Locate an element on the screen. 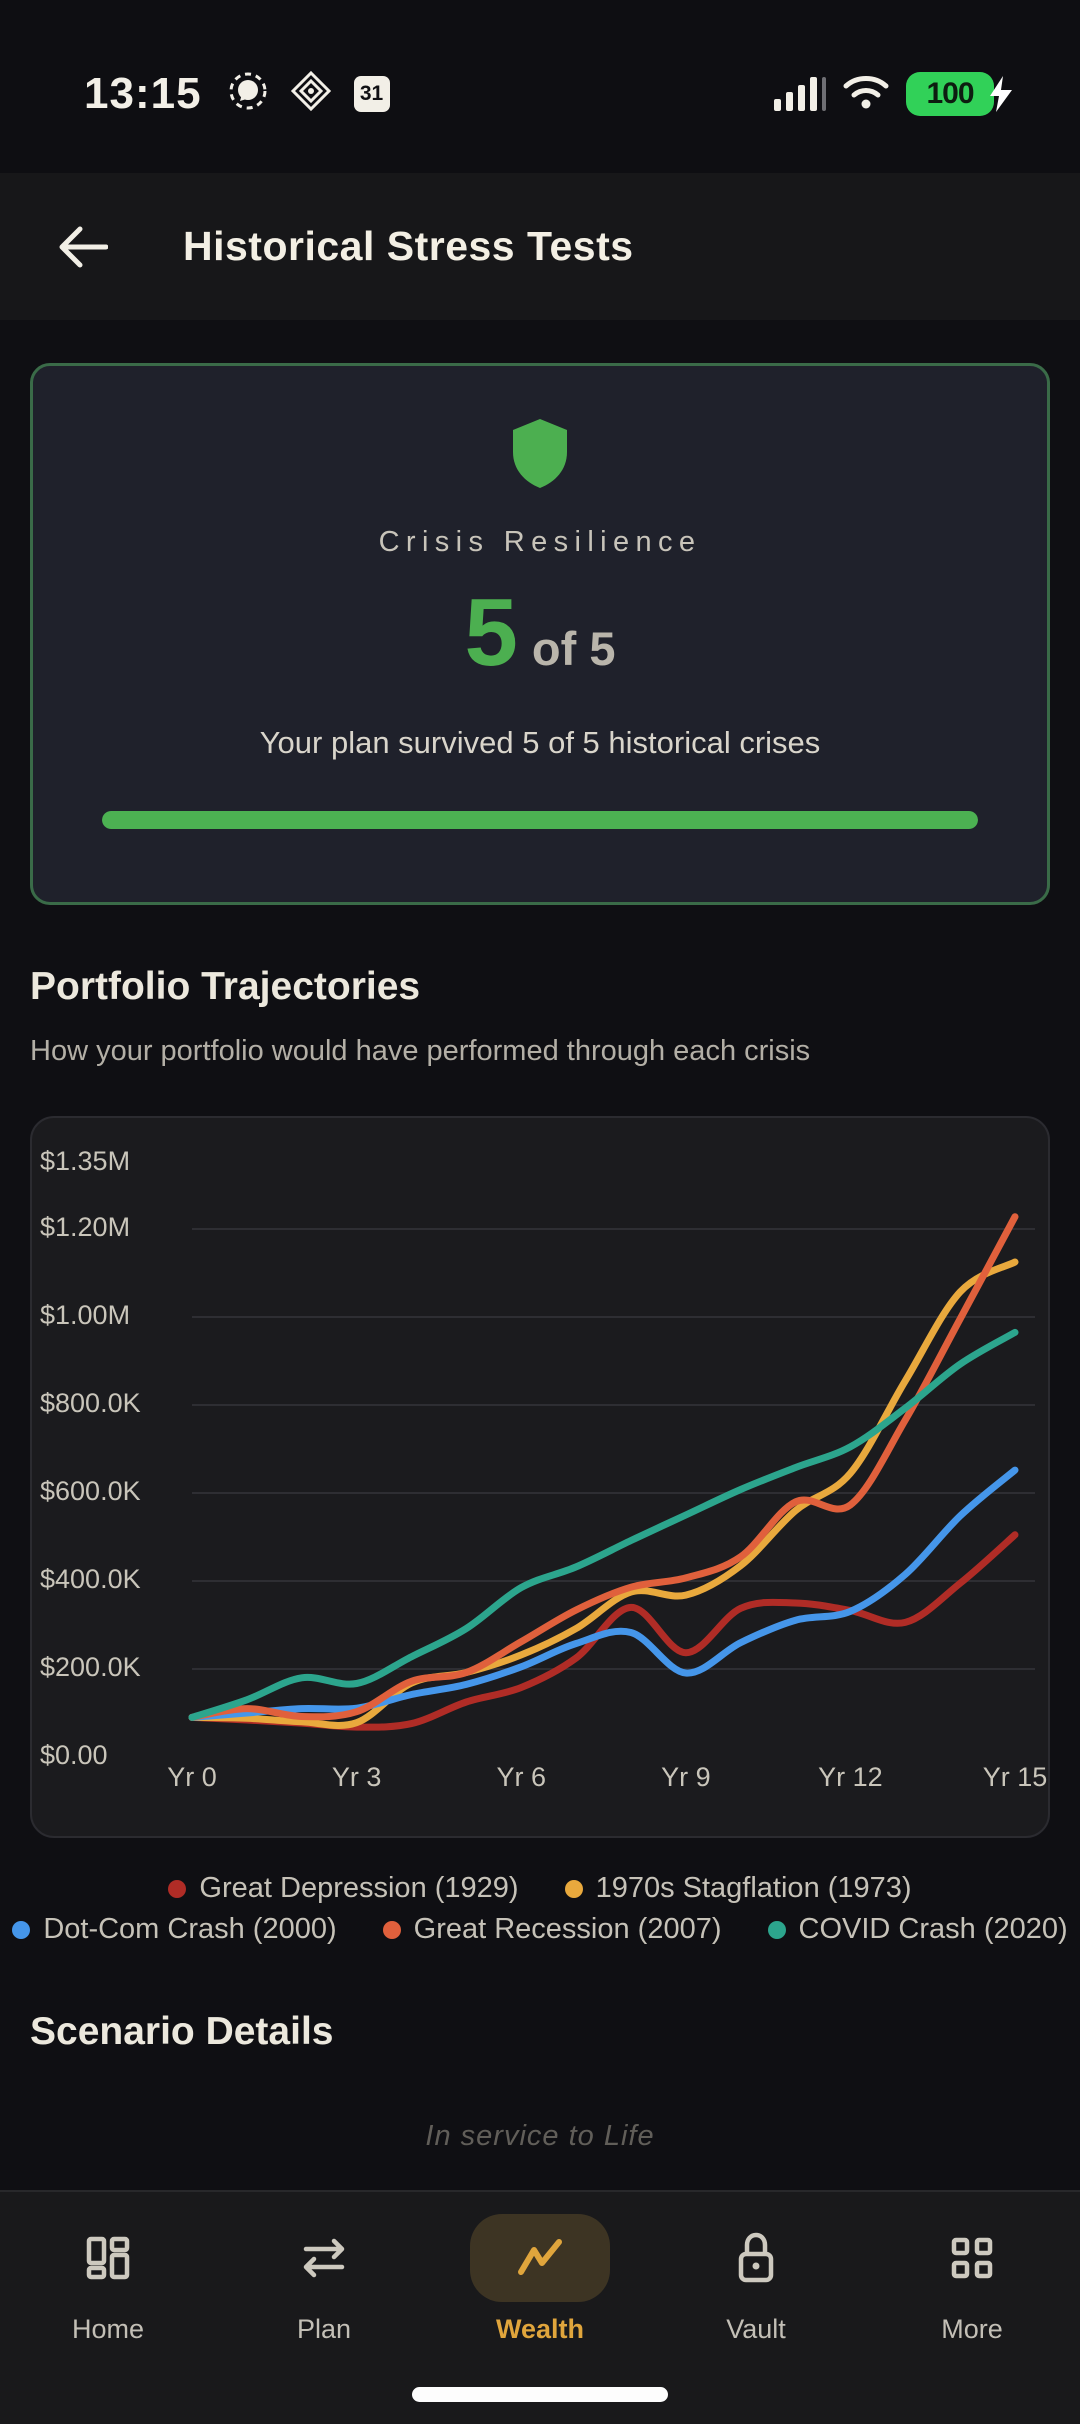 This screenshot has height=2424, width=1080. y-axis-label: $0.00 is located at coordinates (74, 1755).